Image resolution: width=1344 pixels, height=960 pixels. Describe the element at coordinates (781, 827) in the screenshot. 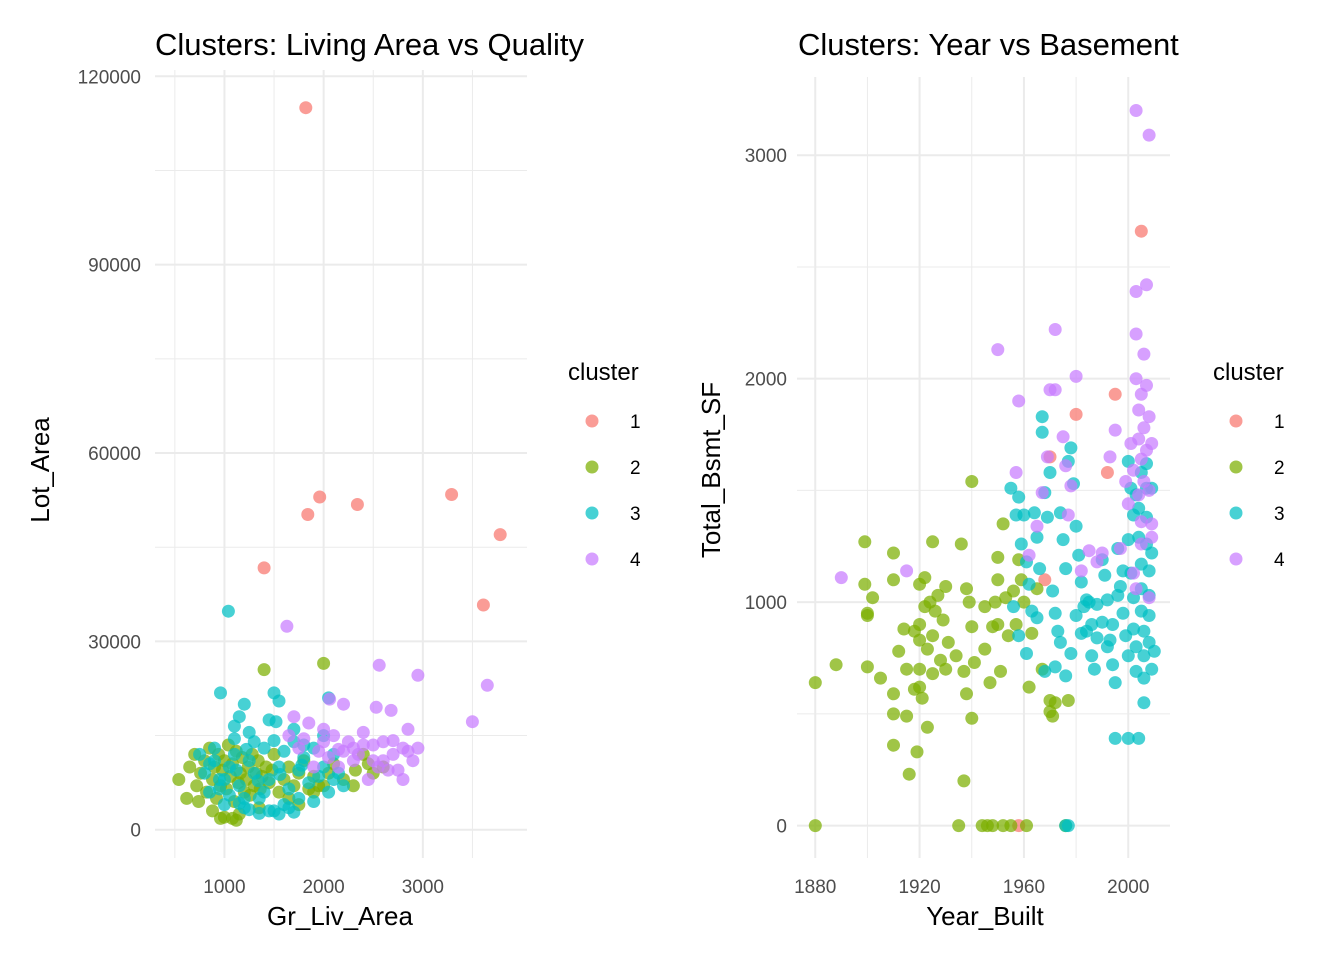

I see `right-y-tick-label: 0` at that location.